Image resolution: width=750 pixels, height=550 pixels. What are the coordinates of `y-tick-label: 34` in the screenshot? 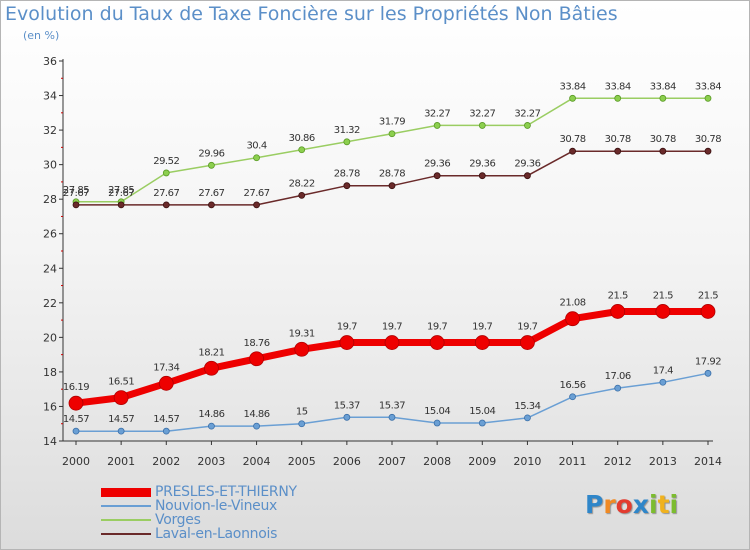 It's located at (50, 96).